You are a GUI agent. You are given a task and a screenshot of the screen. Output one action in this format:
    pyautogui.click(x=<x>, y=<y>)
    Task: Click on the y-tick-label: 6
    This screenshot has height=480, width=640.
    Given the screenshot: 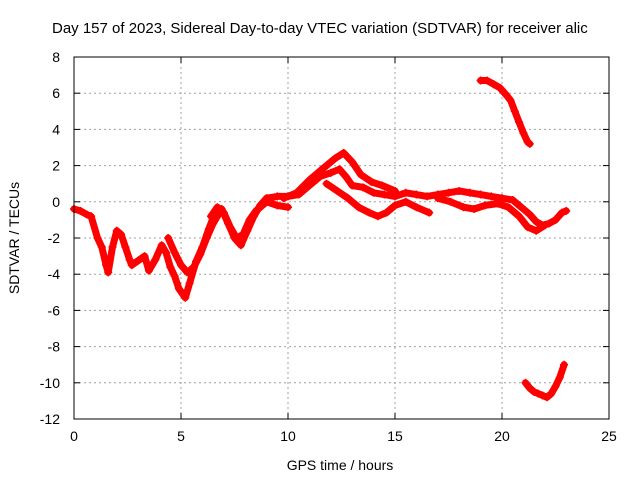 What is the action you would take?
    pyautogui.click(x=56, y=93)
    